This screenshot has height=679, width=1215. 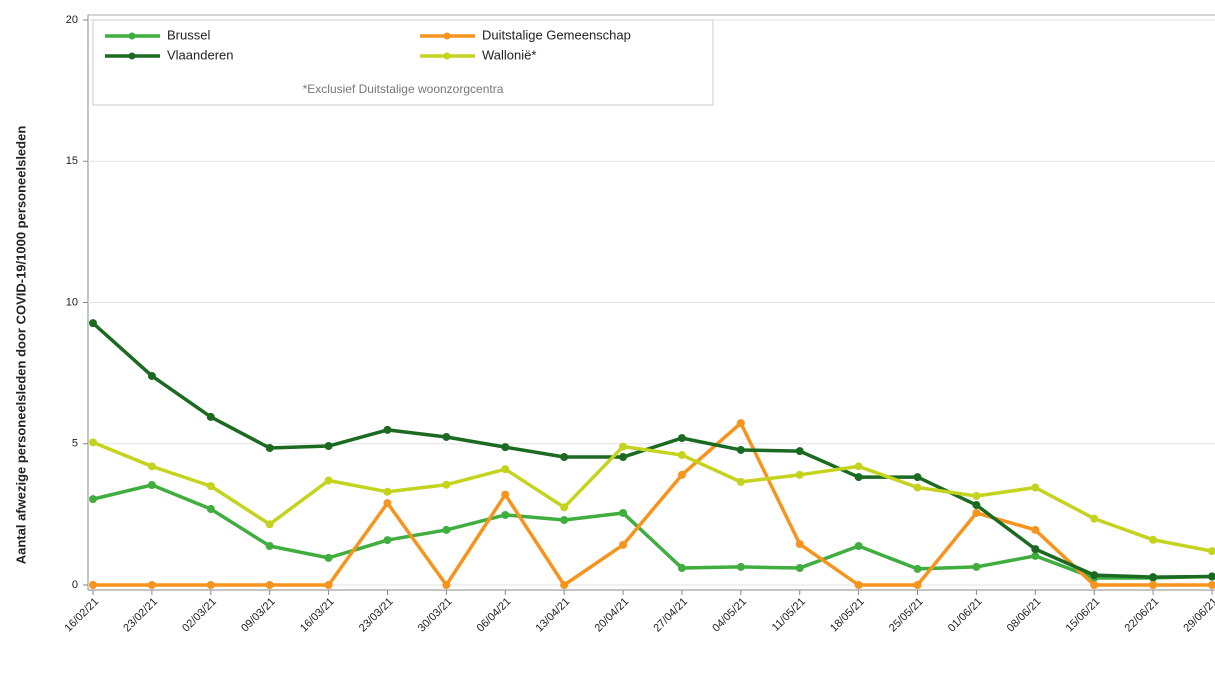 What do you see at coordinates (75, 585) in the screenshot?
I see `y-tick-label: 0` at bounding box center [75, 585].